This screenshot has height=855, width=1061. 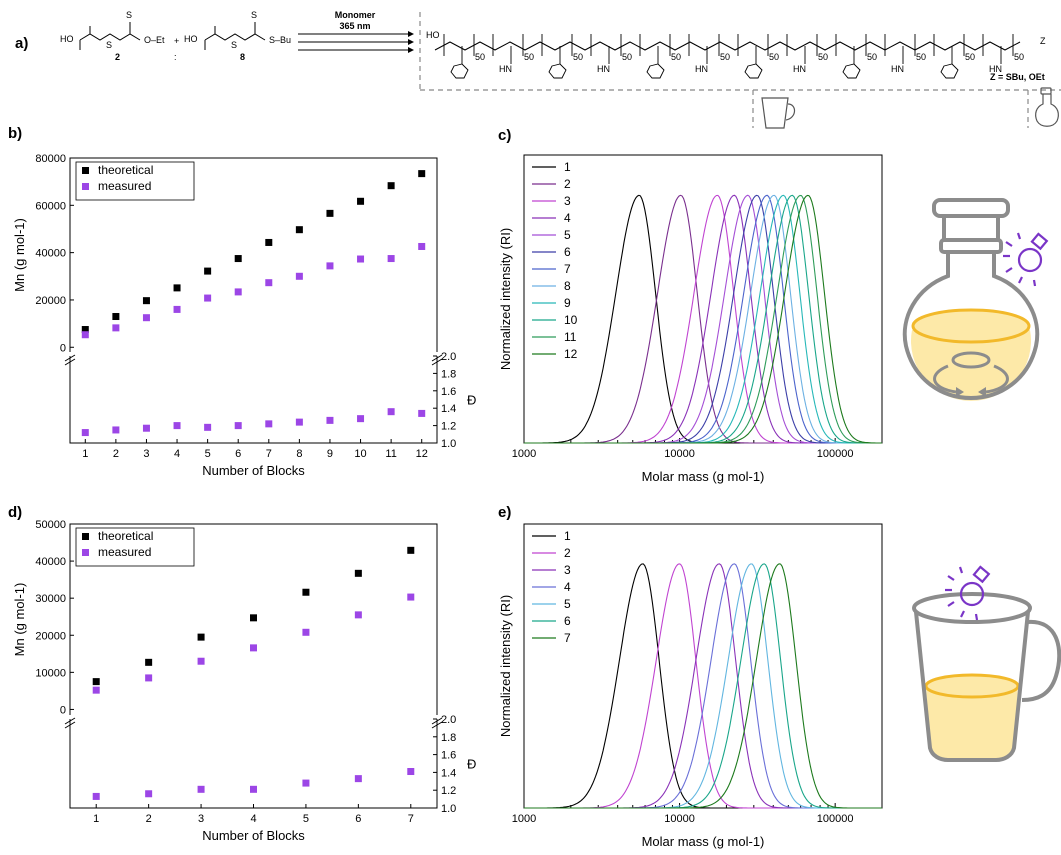 What do you see at coordinates (504, 135) in the screenshot?
I see `panel-label-c: c)` at bounding box center [504, 135].